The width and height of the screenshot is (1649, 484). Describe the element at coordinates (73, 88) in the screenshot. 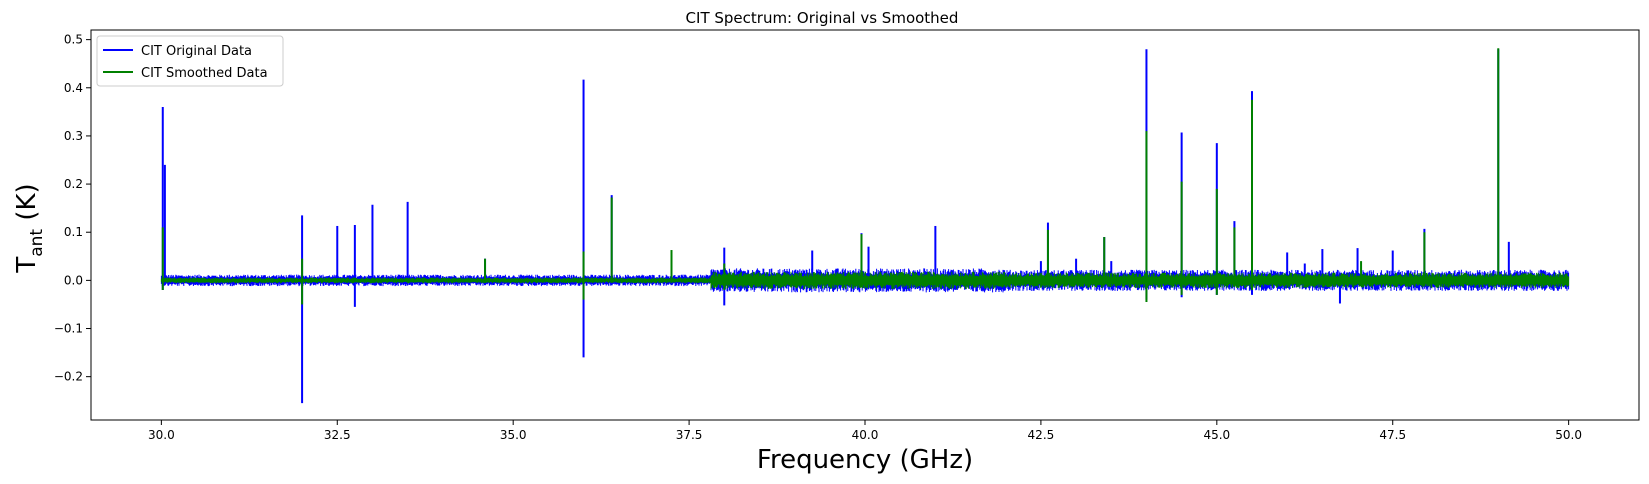

I see `y-tick-label: 0.4` at that location.